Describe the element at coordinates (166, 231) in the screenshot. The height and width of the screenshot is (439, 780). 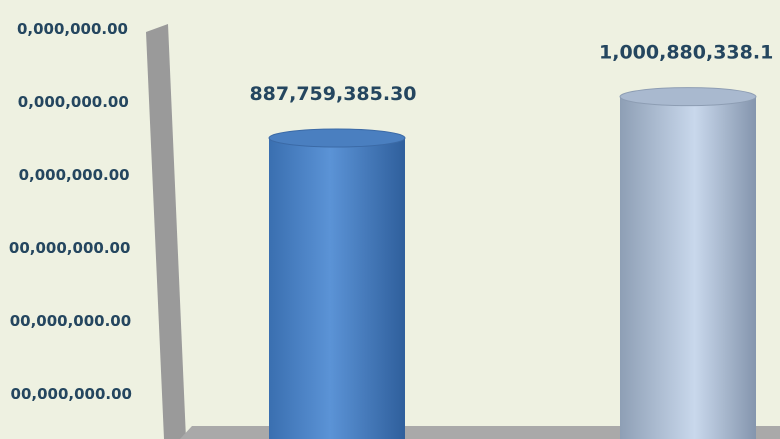
I see `back-wall` at that location.